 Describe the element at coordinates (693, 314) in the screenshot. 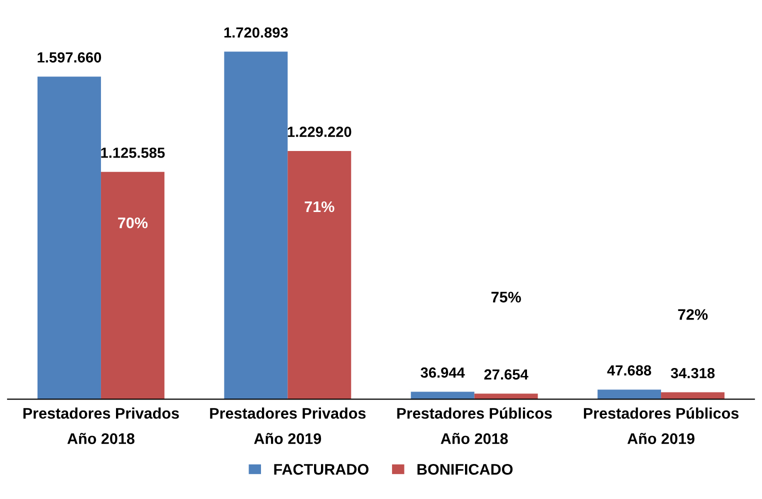

I see `annotation: 72%` at that location.